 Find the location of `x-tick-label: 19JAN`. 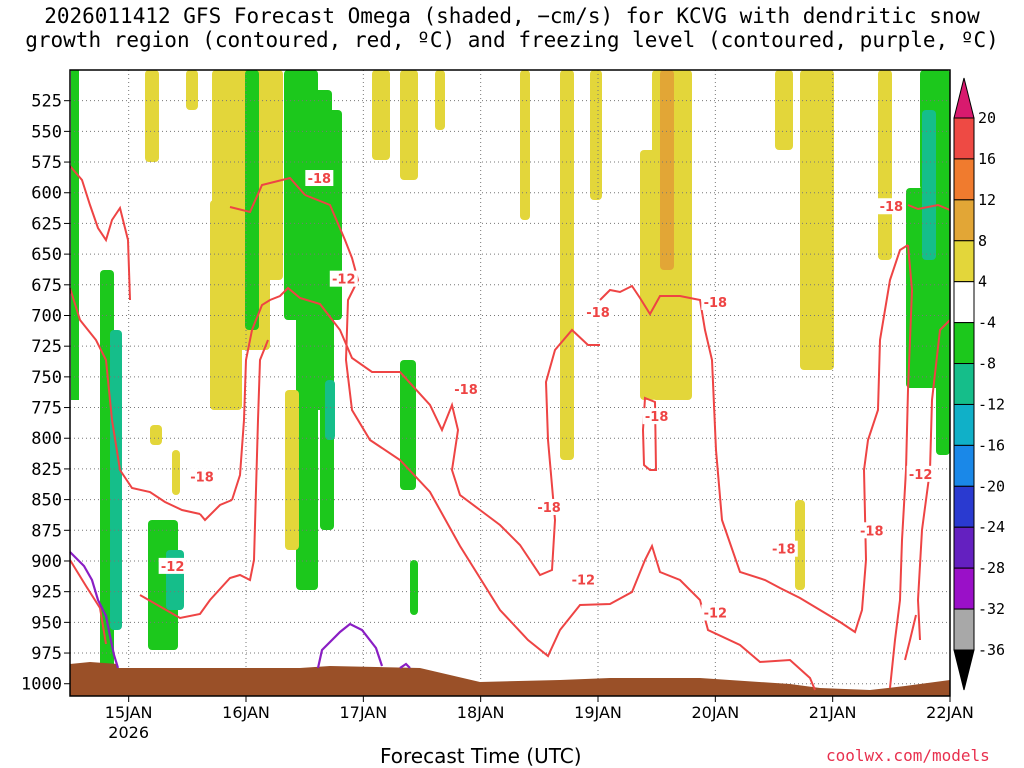

x-tick-label: 19JAN is located at coordinates (598, 712).